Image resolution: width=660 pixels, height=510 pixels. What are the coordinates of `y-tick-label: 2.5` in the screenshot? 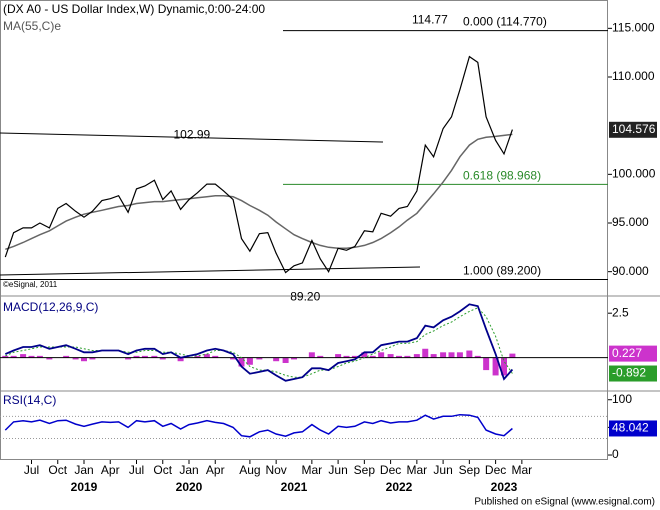 It's located at (620, 312).